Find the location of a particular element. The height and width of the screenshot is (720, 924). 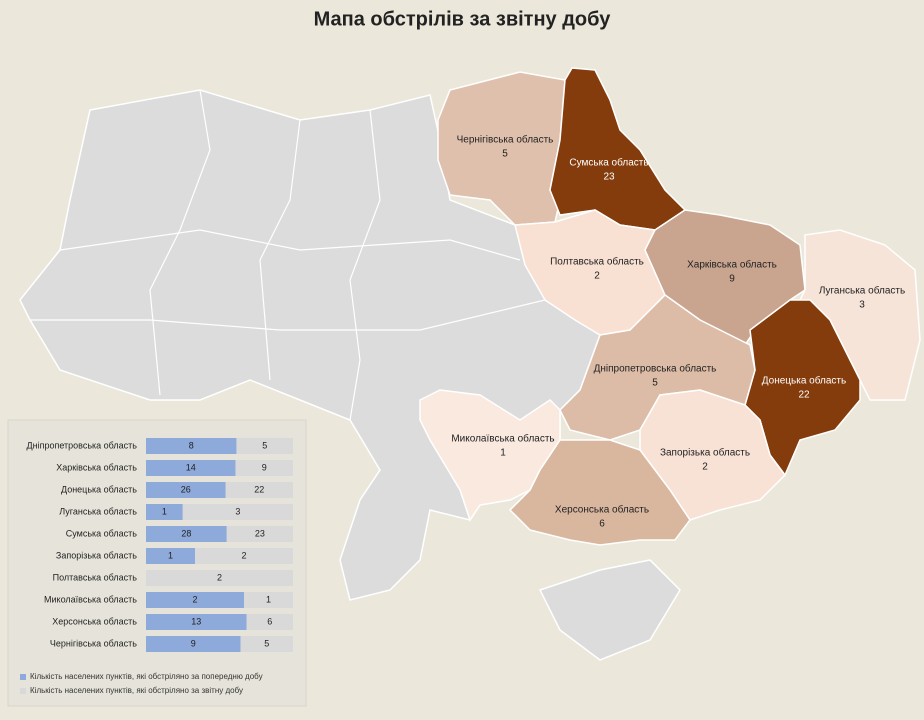

region-name: Донецька область is located at coordinates (804, 381).